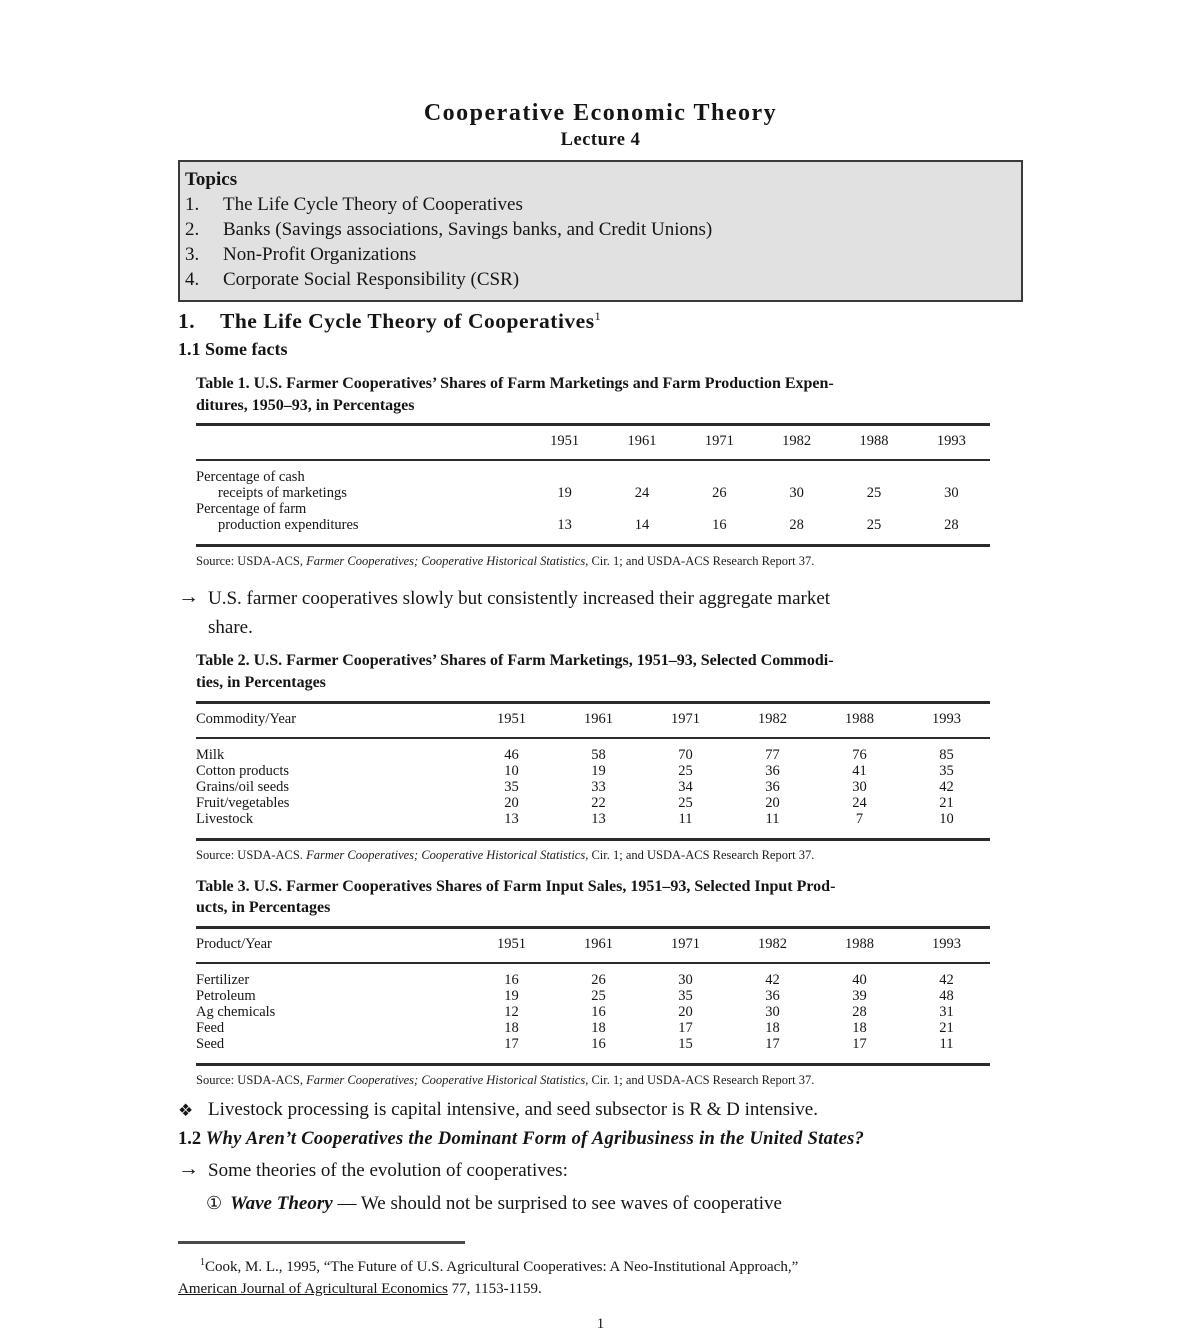 The height and width of the screenshot is (1333, 1200). I want to click on table-row: Feed 18 18 17 18 18 21, so click(575, 1027).